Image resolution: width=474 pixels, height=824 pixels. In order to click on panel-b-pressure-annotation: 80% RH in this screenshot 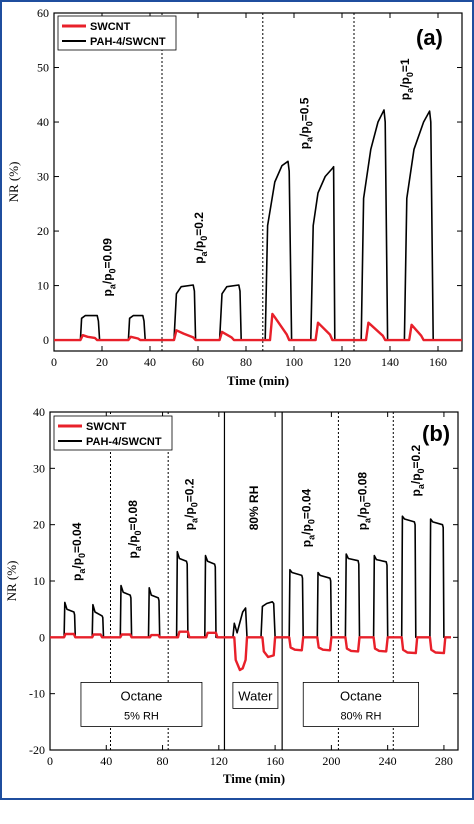, I will do `click(254, 508)`.